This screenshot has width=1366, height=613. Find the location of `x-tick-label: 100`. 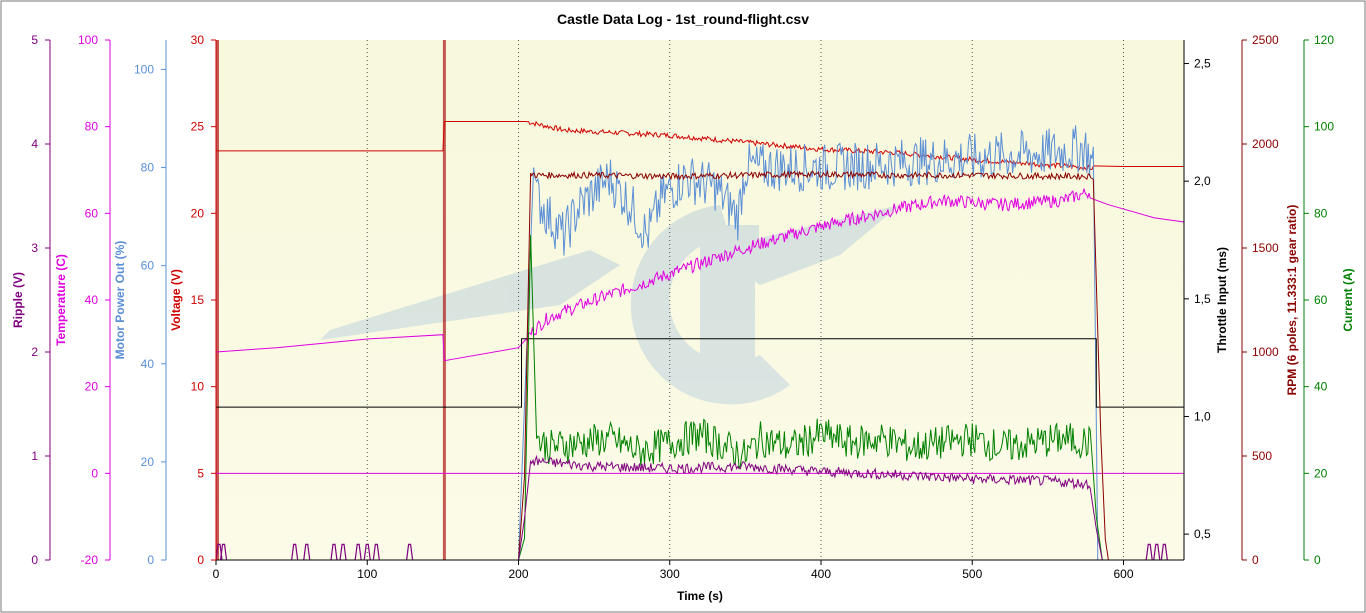

x-tick-label: 100 is located at coordinates (367, 574).